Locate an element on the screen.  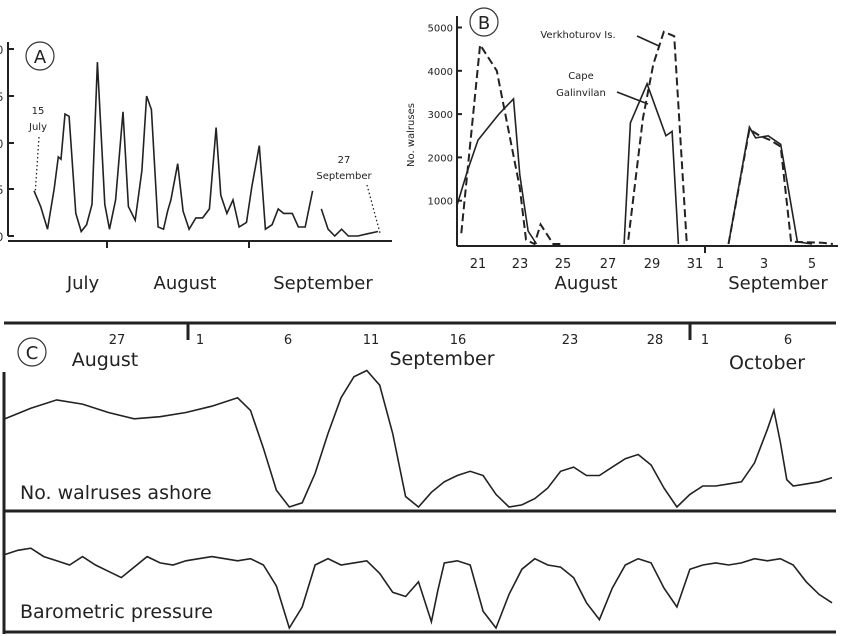
panel-b-y-tick-label: 4000 is located at coordinates (440, 72).